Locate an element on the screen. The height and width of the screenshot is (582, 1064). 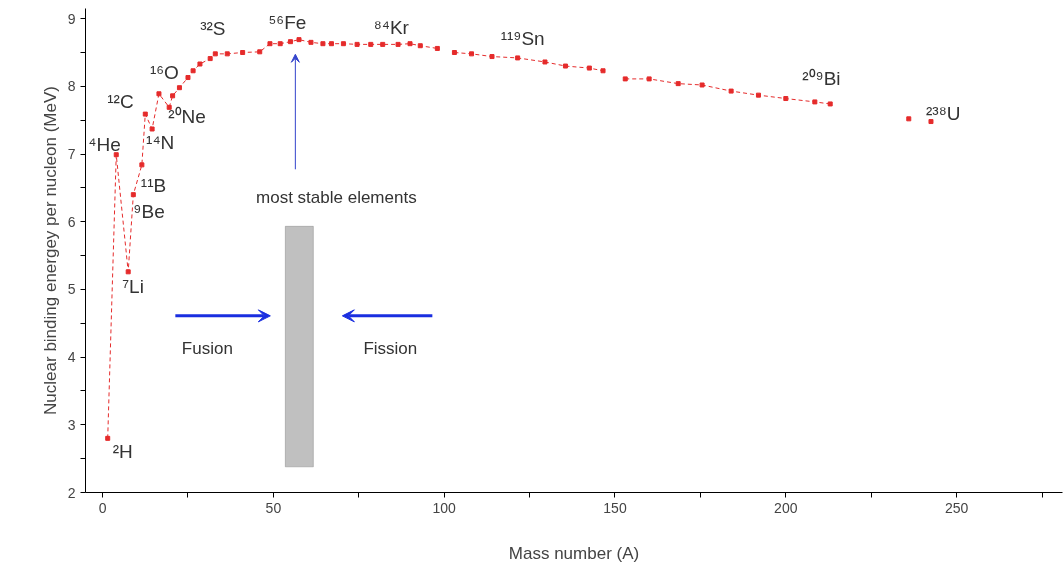
annotation: ¹¹⁹Sn is located at coordinates (522, 39).